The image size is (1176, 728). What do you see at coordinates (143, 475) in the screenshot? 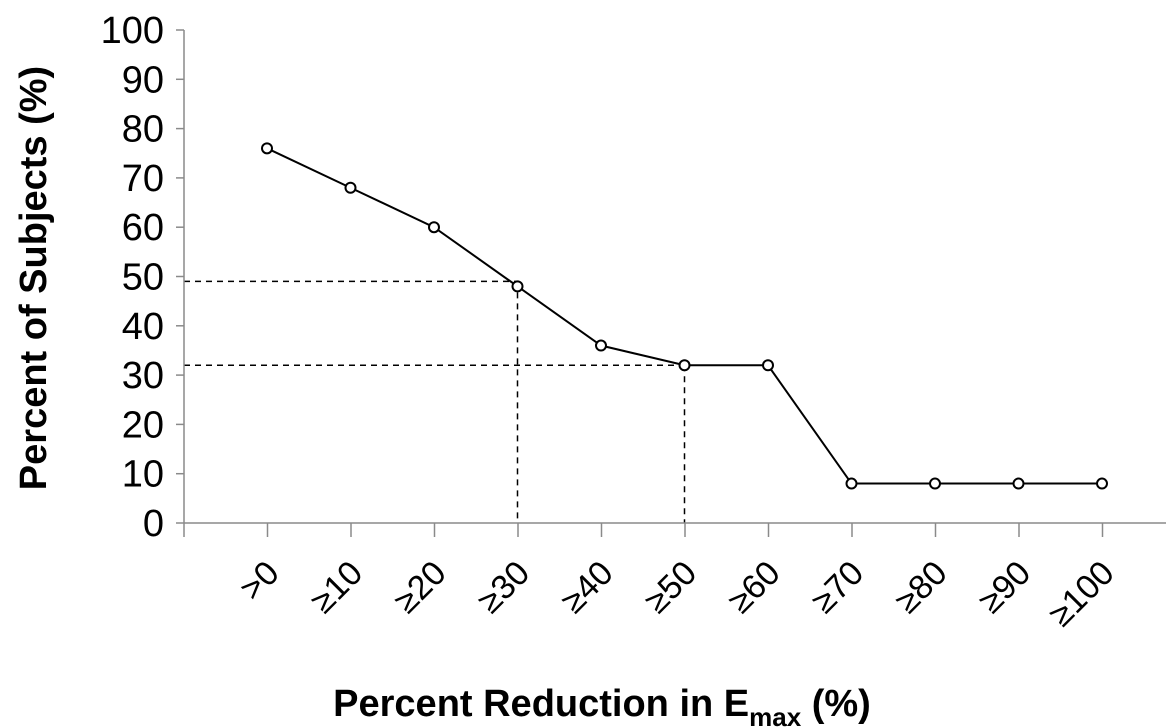
I see `y-tick-label: 10` at bounding box center [143, 475].